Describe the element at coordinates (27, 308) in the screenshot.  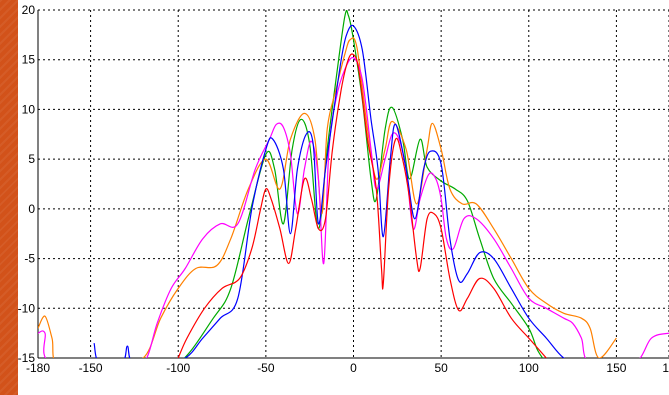
I see `y-tick-label: -10` at that location.